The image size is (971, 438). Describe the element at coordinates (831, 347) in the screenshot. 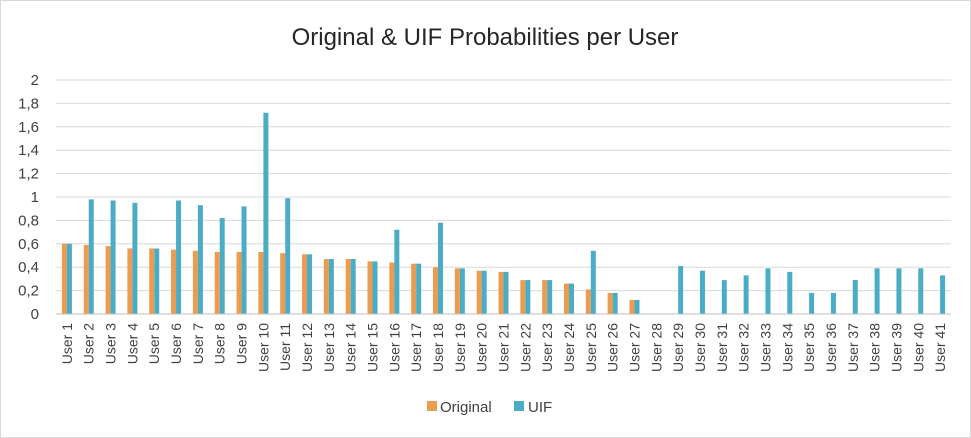

I see `x-tick-label: User 36` at that location.